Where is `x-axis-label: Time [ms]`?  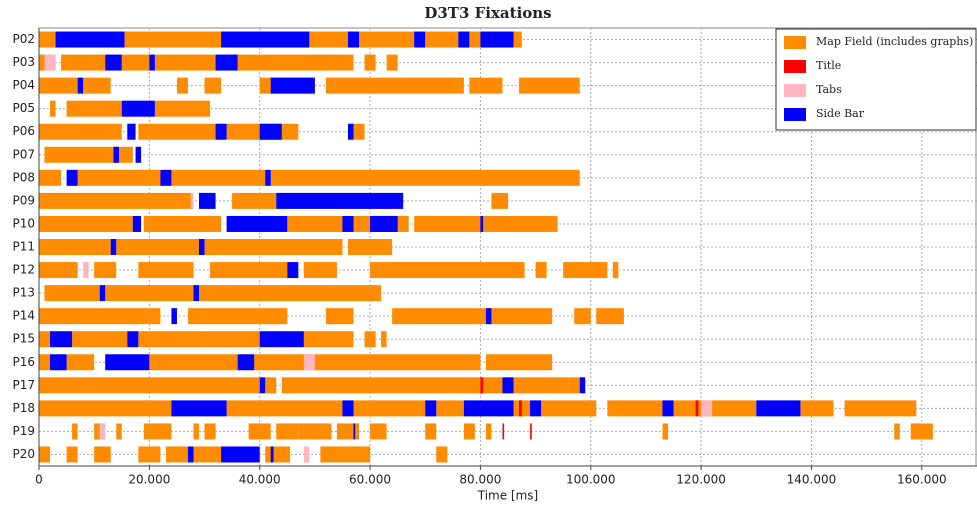
x-axis-label: Time [ms] is located at coordinates (508, 496).